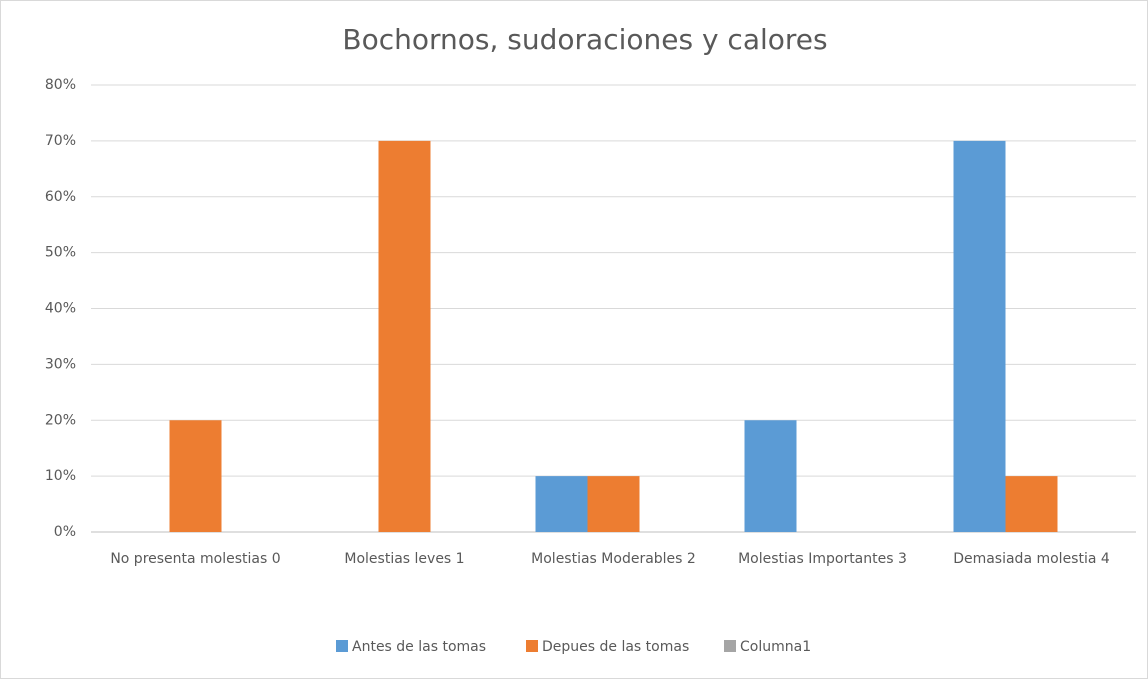 The height and width of the screenshot is (679, 1148). I want to click on legend-label: Columna1, so click(775, 647).